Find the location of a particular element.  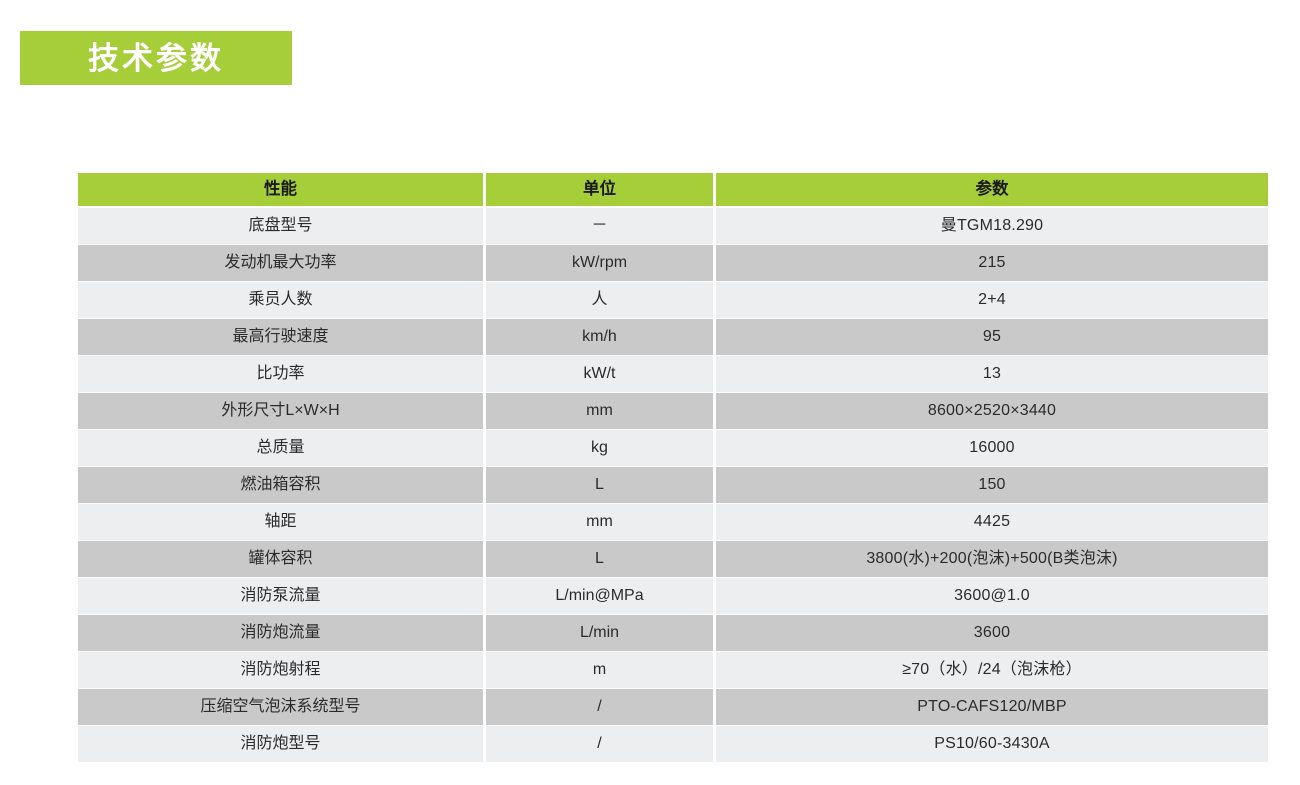

cell-parameter: ≥70（水）/24（泡沫枪） is located at coordinates (992, 670).